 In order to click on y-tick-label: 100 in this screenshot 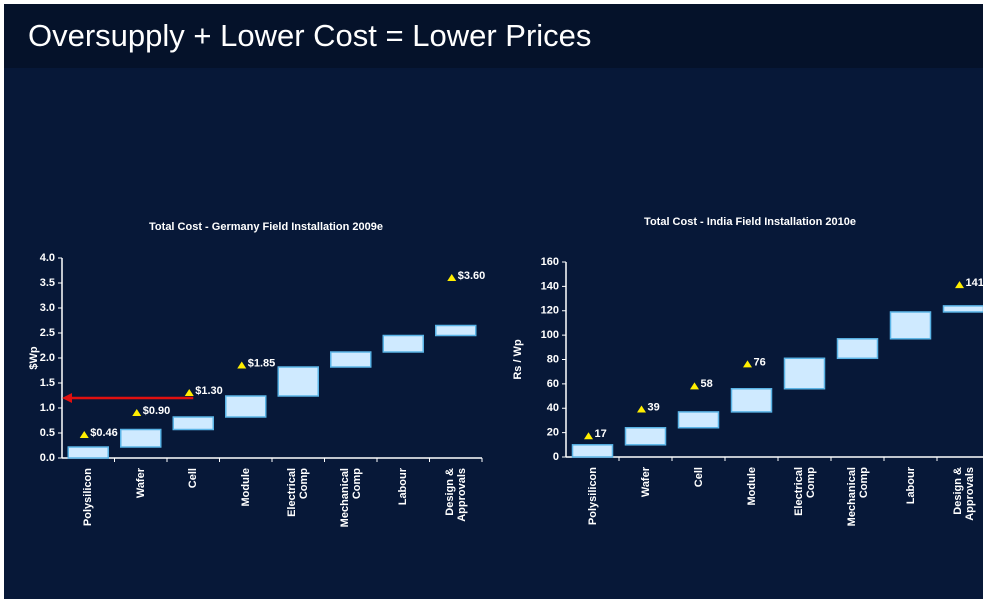, I will do `click(550, 335)`.